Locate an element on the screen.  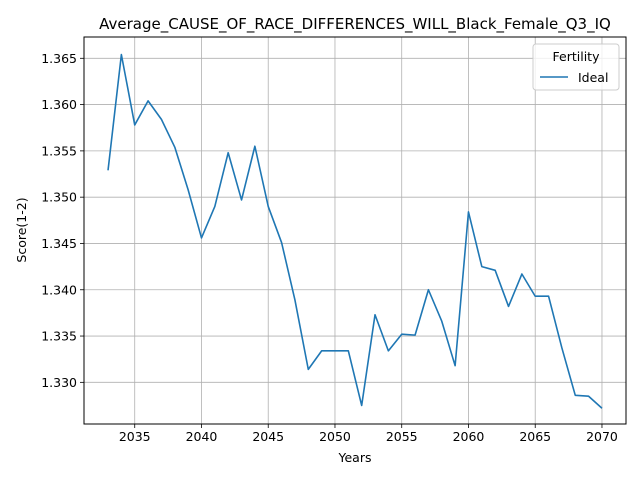
y-tick-label: 1.355 is located at coordinates (59, 150).